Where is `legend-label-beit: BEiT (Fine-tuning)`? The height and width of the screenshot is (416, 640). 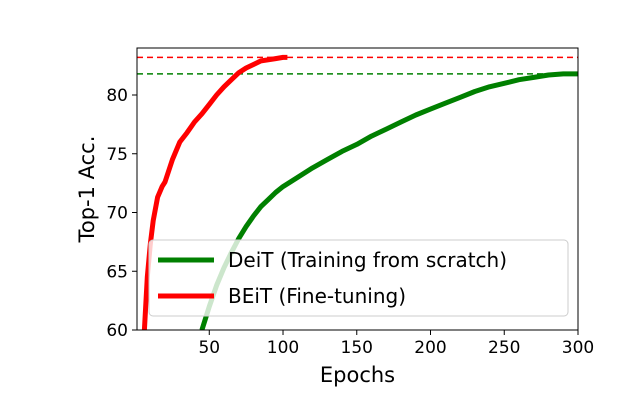
legend-label-beit: BEiT (Fine-tuning) is located at coordinates (317, 296).